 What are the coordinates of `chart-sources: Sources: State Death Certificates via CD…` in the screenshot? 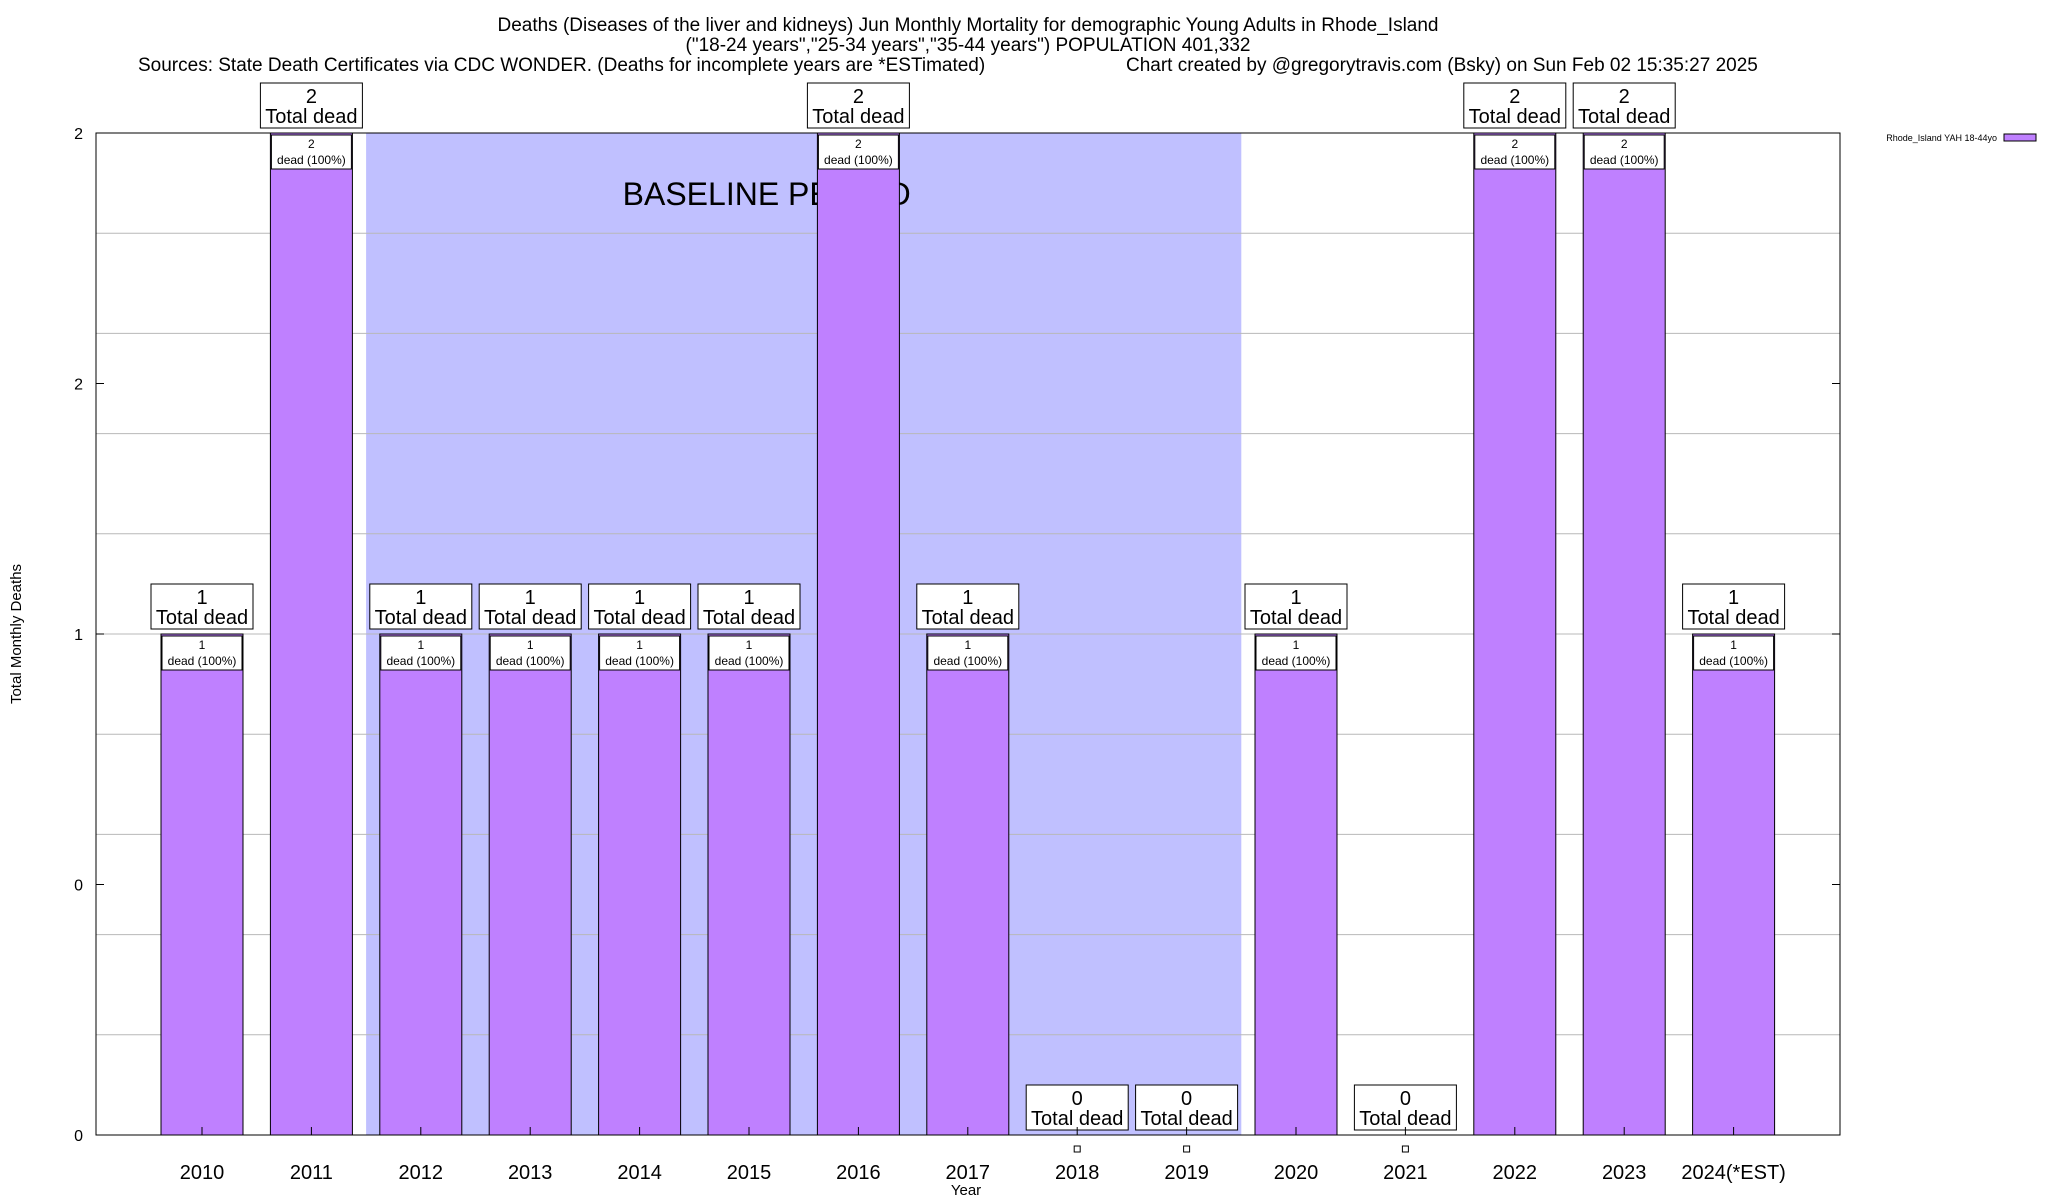 It's located at (561, 65).